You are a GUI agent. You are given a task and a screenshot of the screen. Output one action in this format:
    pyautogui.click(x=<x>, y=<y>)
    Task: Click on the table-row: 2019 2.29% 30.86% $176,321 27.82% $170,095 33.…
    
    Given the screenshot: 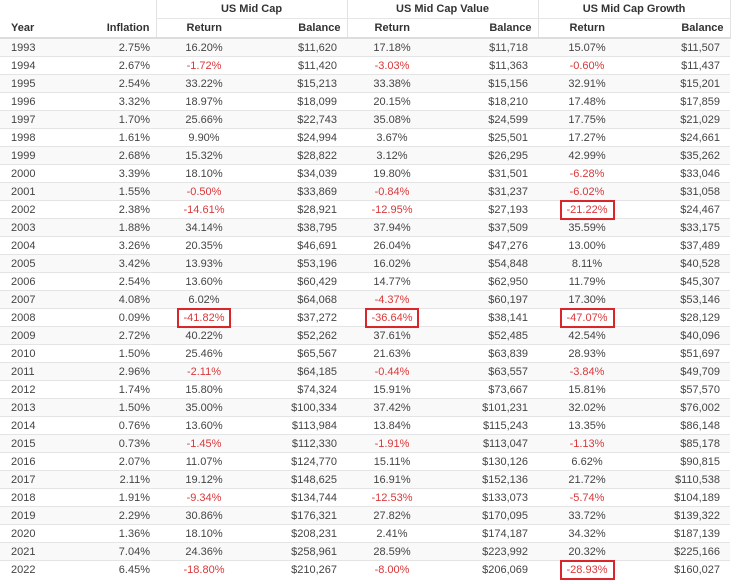 What is the action you would take?
    pyautogui.click(x=365, y=515)
    